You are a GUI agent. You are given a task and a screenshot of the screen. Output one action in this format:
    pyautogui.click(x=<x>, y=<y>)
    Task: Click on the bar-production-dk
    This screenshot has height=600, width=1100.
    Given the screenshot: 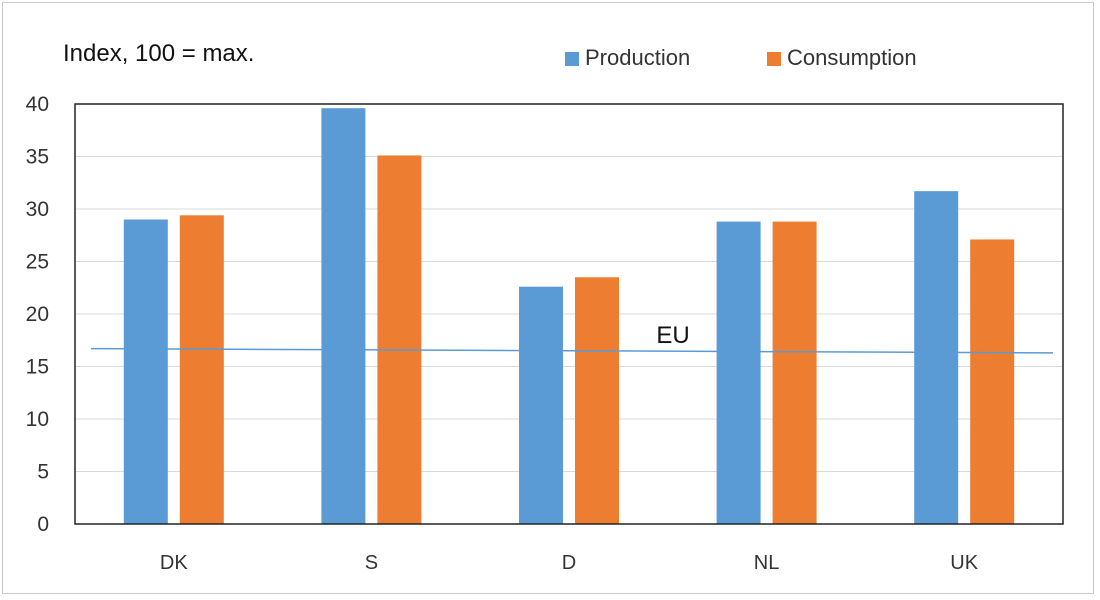 What is the action you would take?
    pyautogui.click(x=145, y=371)
    